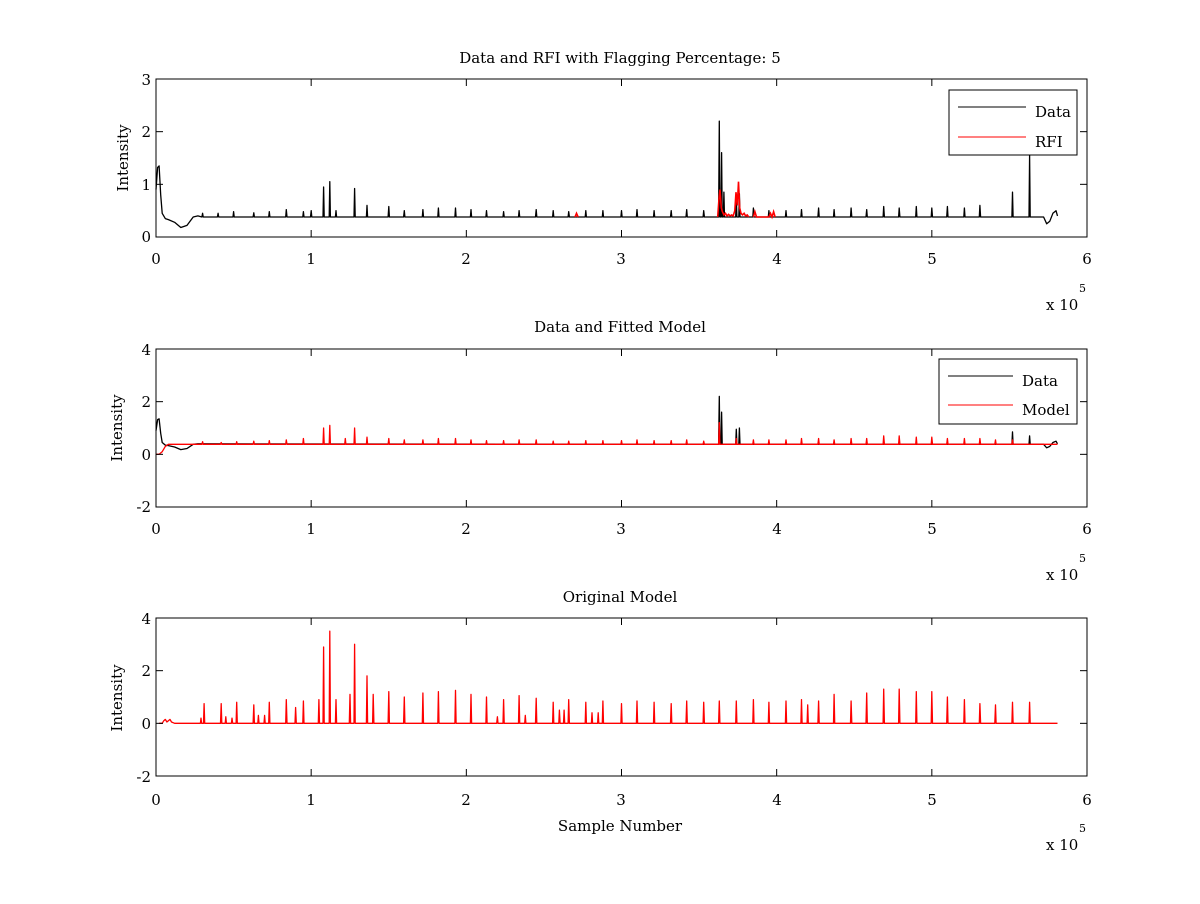 The width and height of the screenshot is (1200, 904). I want to click on panel-2-x-exponent: x 10 5, so click(1066, 568).